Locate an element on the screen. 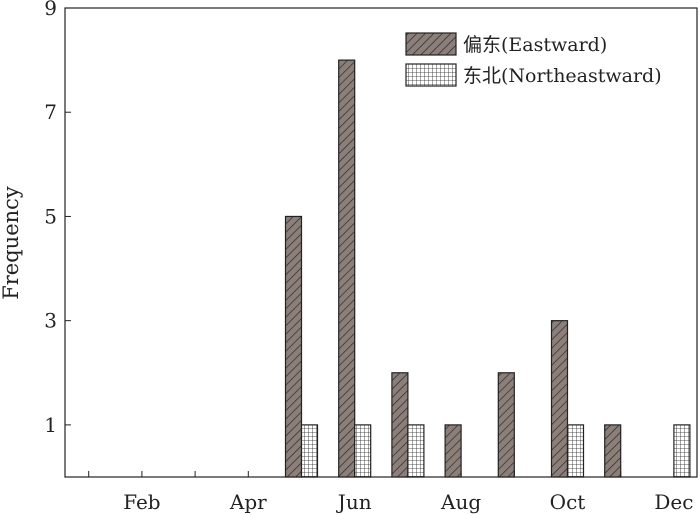 This screenshot has height=515, width=700. y-tick-label: 3 is located at coordinates (50, 321).